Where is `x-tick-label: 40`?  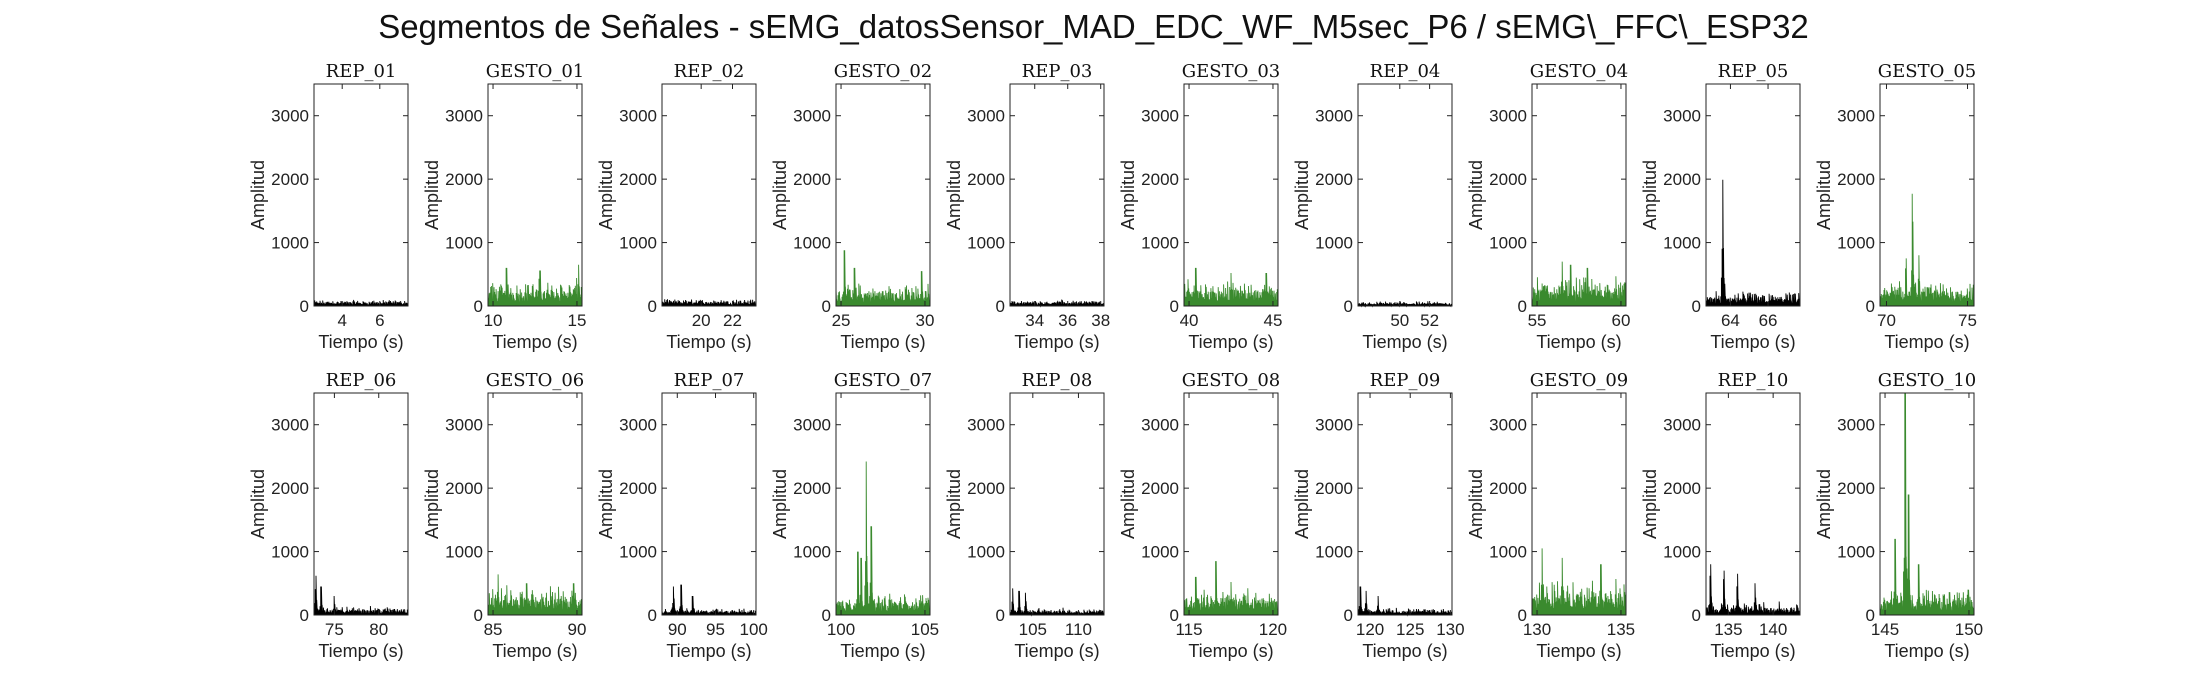 x-tick-label: 40 is located at coordinates (1189, 320).